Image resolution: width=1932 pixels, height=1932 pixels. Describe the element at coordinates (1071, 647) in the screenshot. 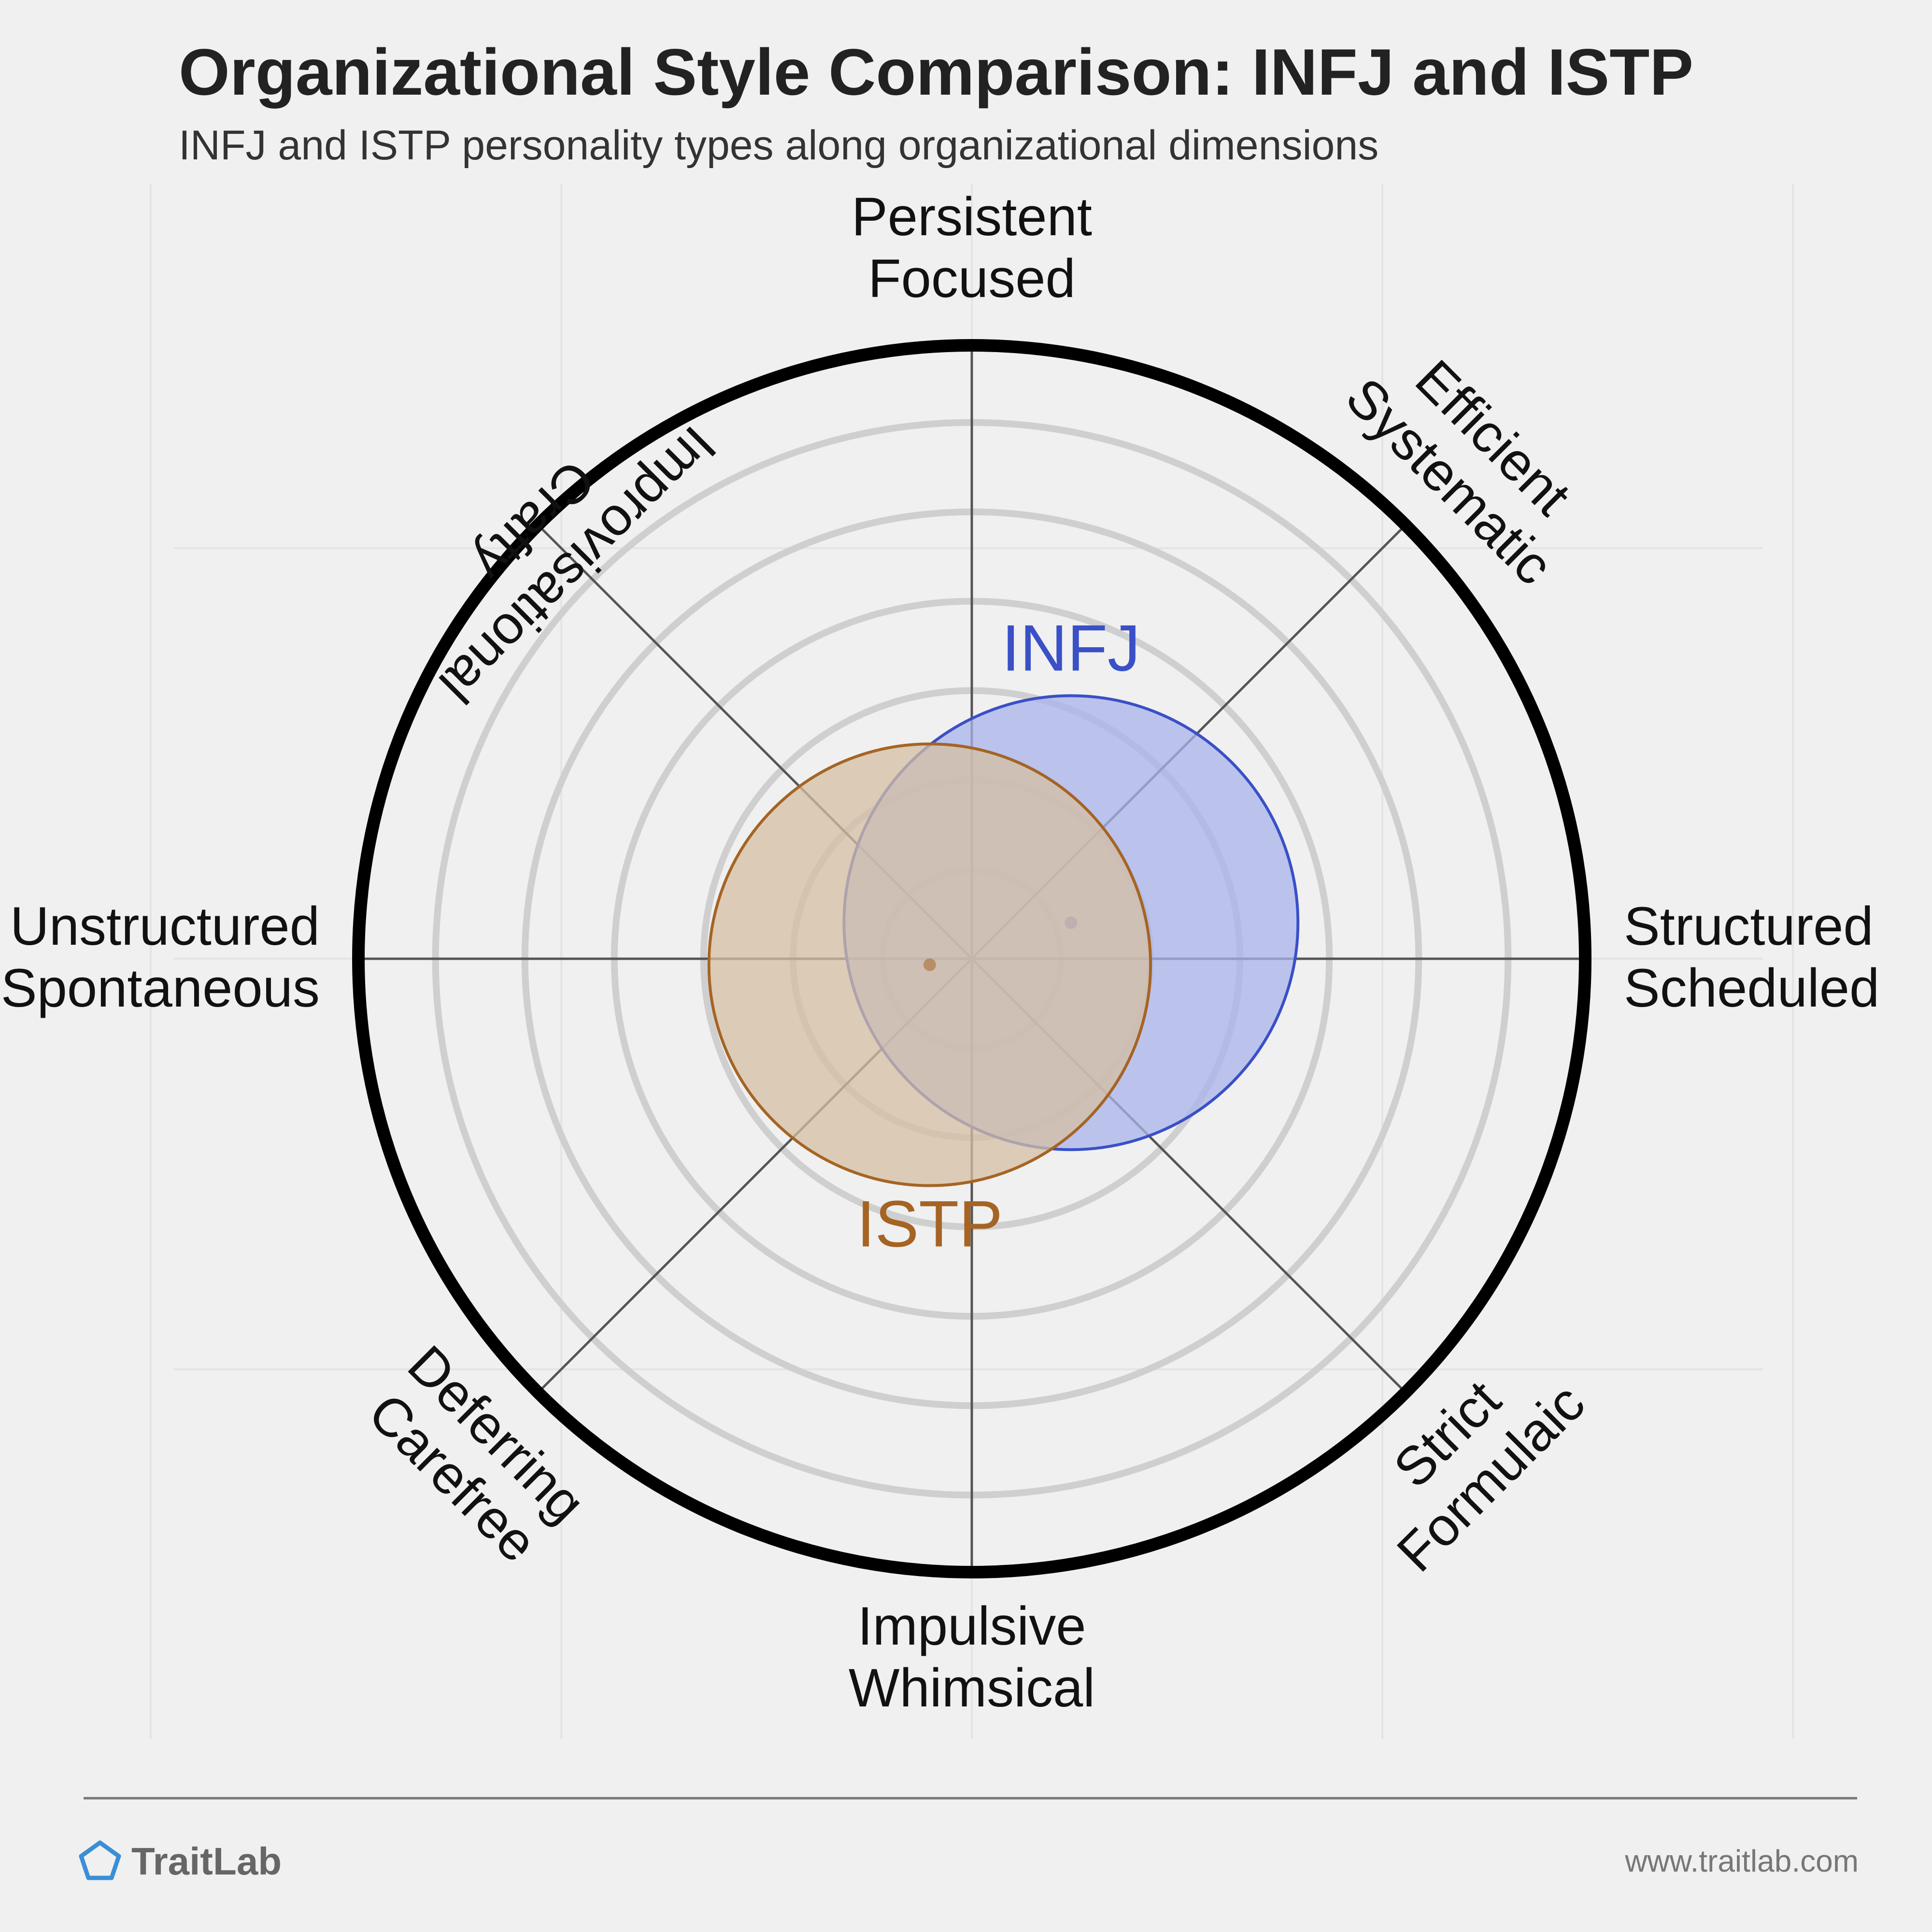

I see `type-label-infj: INFJ` at that location.